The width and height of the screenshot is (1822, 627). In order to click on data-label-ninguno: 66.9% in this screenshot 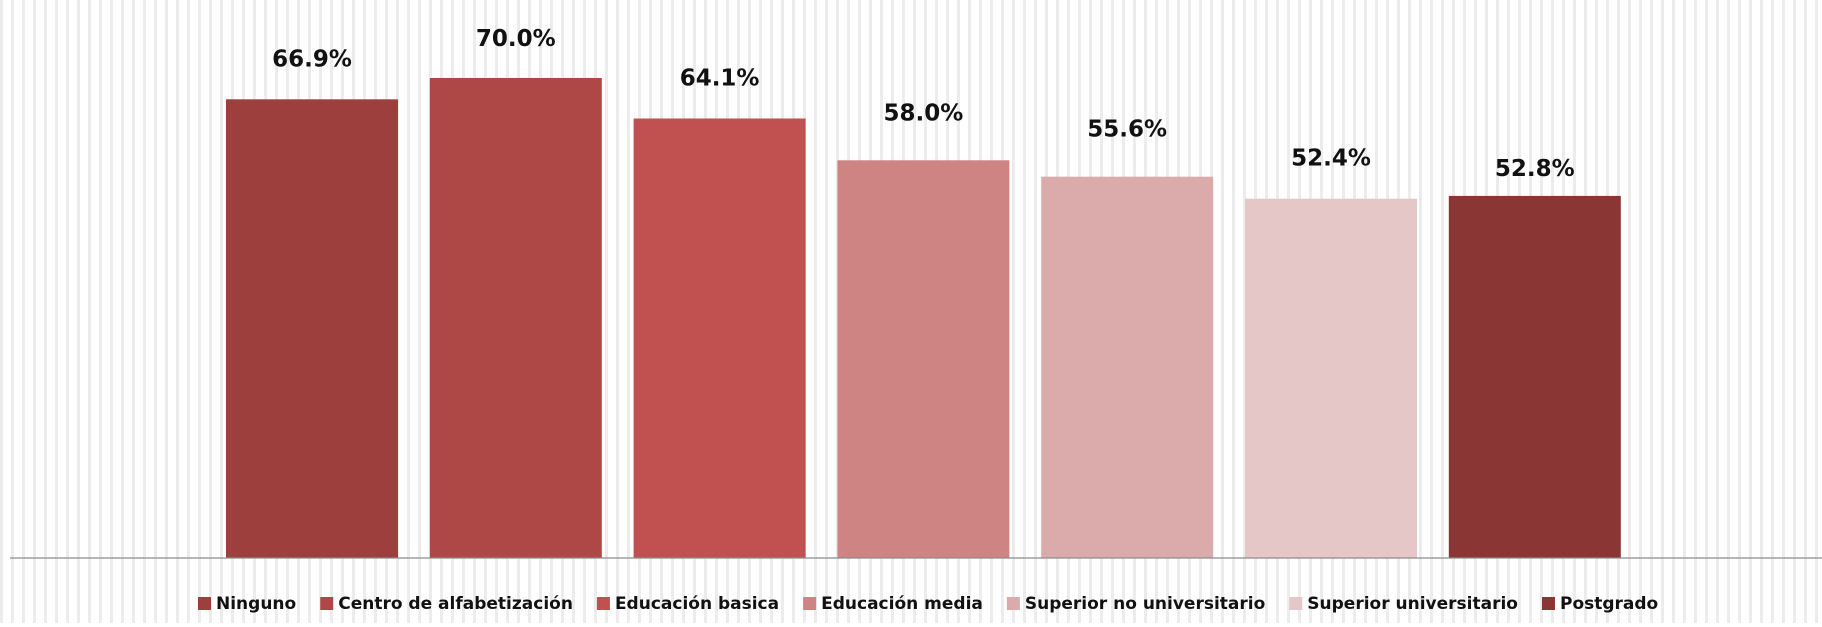, I will do `click(312, 59)`.